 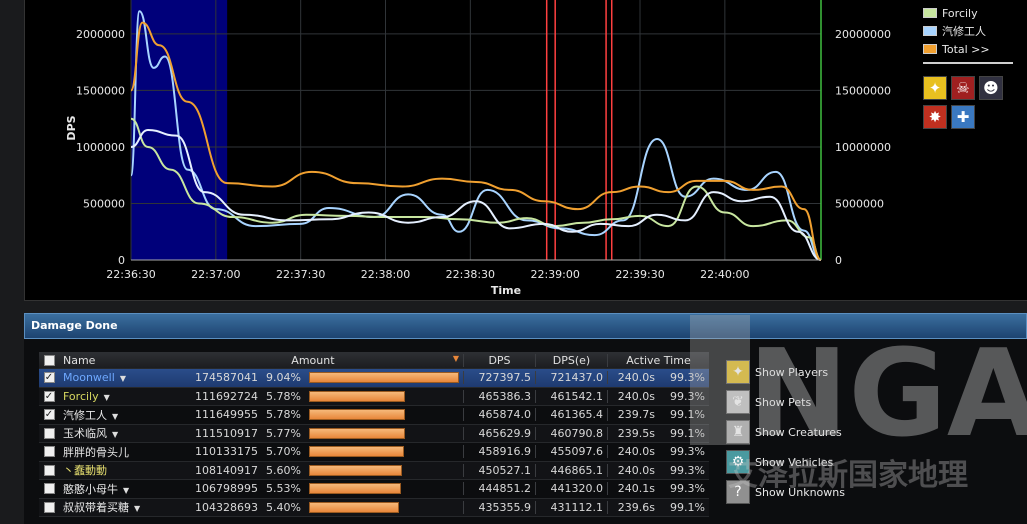 I want to click on burst-icon: ✸, so click(x=935, y=117).